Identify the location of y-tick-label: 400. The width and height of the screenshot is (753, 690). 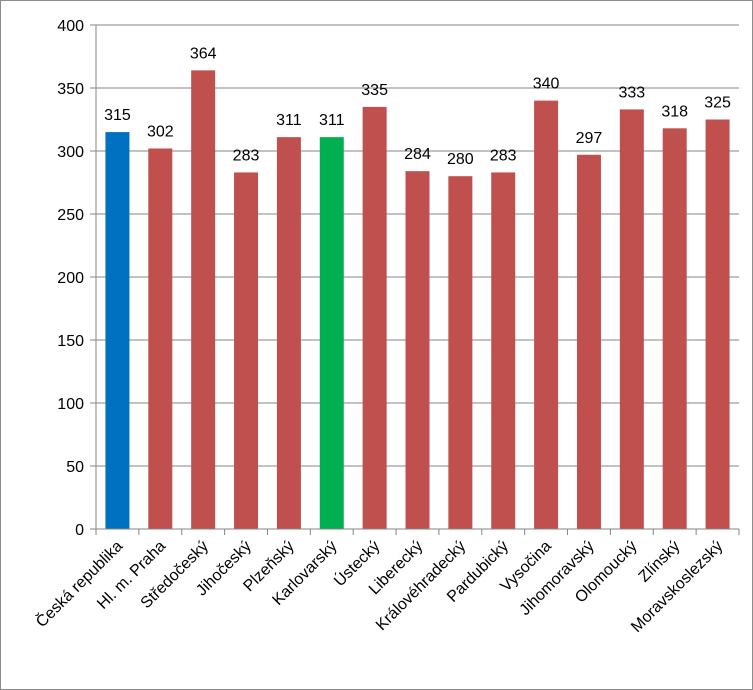
(70, 26).